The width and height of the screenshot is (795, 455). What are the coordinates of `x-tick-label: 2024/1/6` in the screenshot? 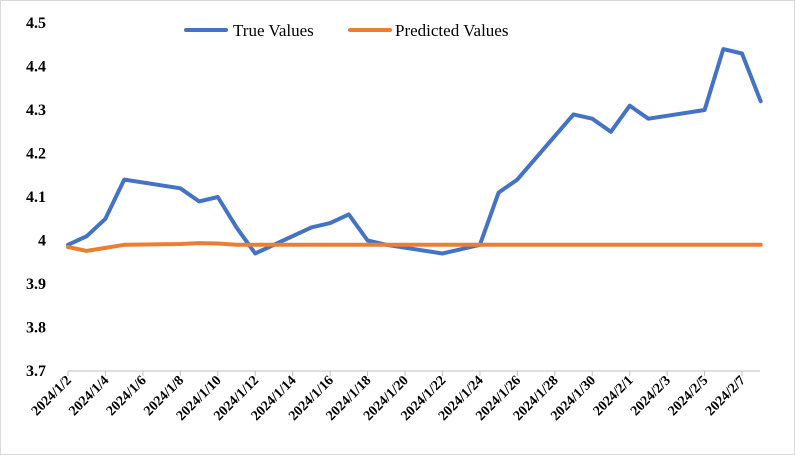 It's located at (127, 396).